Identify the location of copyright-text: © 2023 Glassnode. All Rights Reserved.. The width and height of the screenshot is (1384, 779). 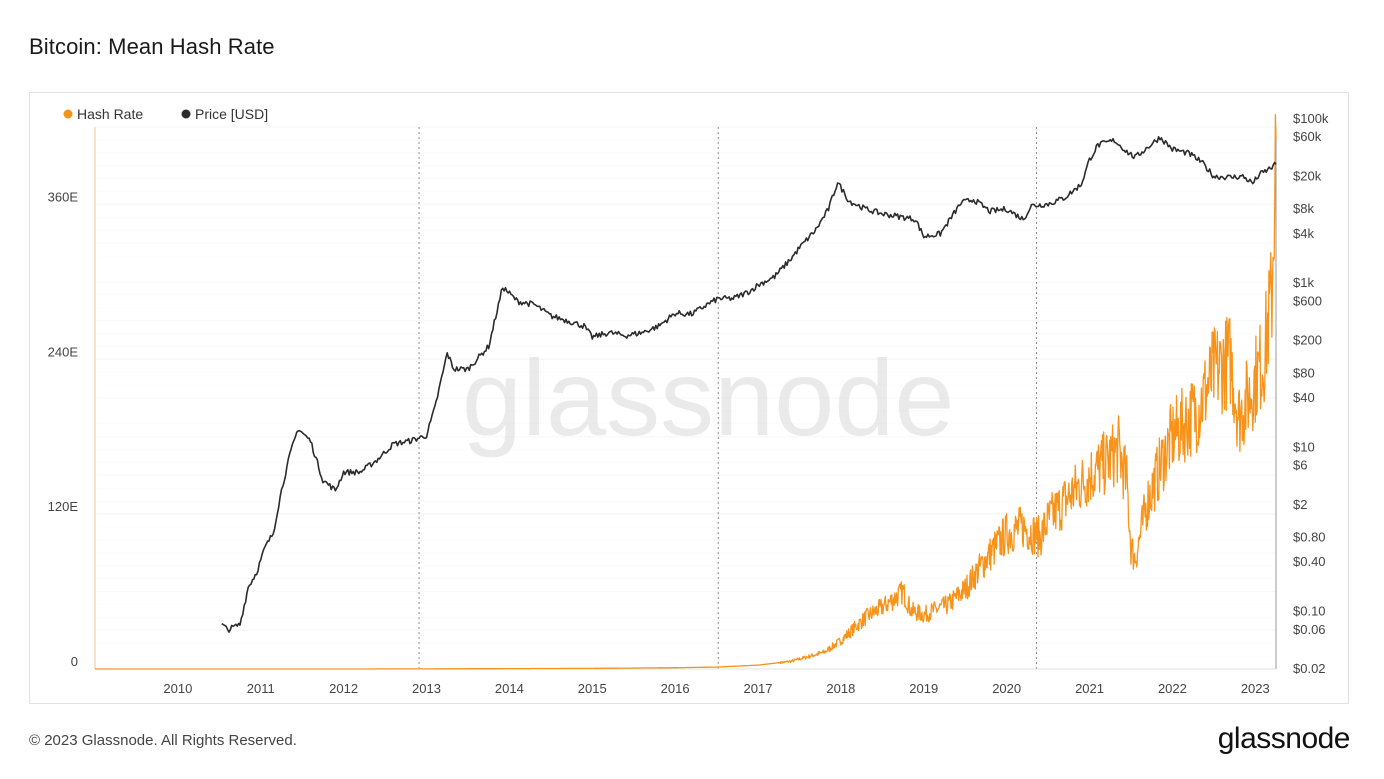
(163, 740).